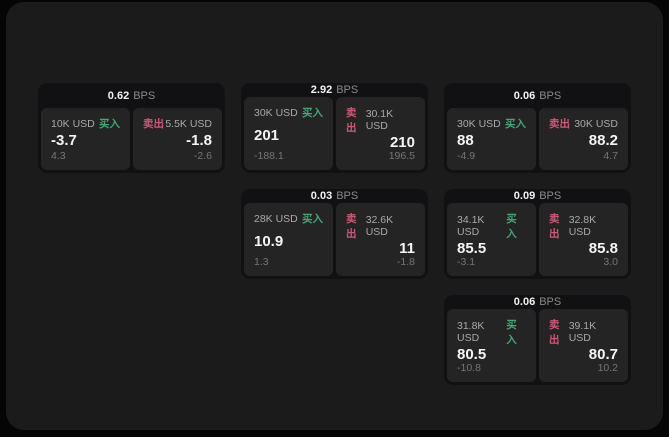  Describe the element at coordinates (401, 156) in the screenshot. I see `sell-change: 196.5` at that location.